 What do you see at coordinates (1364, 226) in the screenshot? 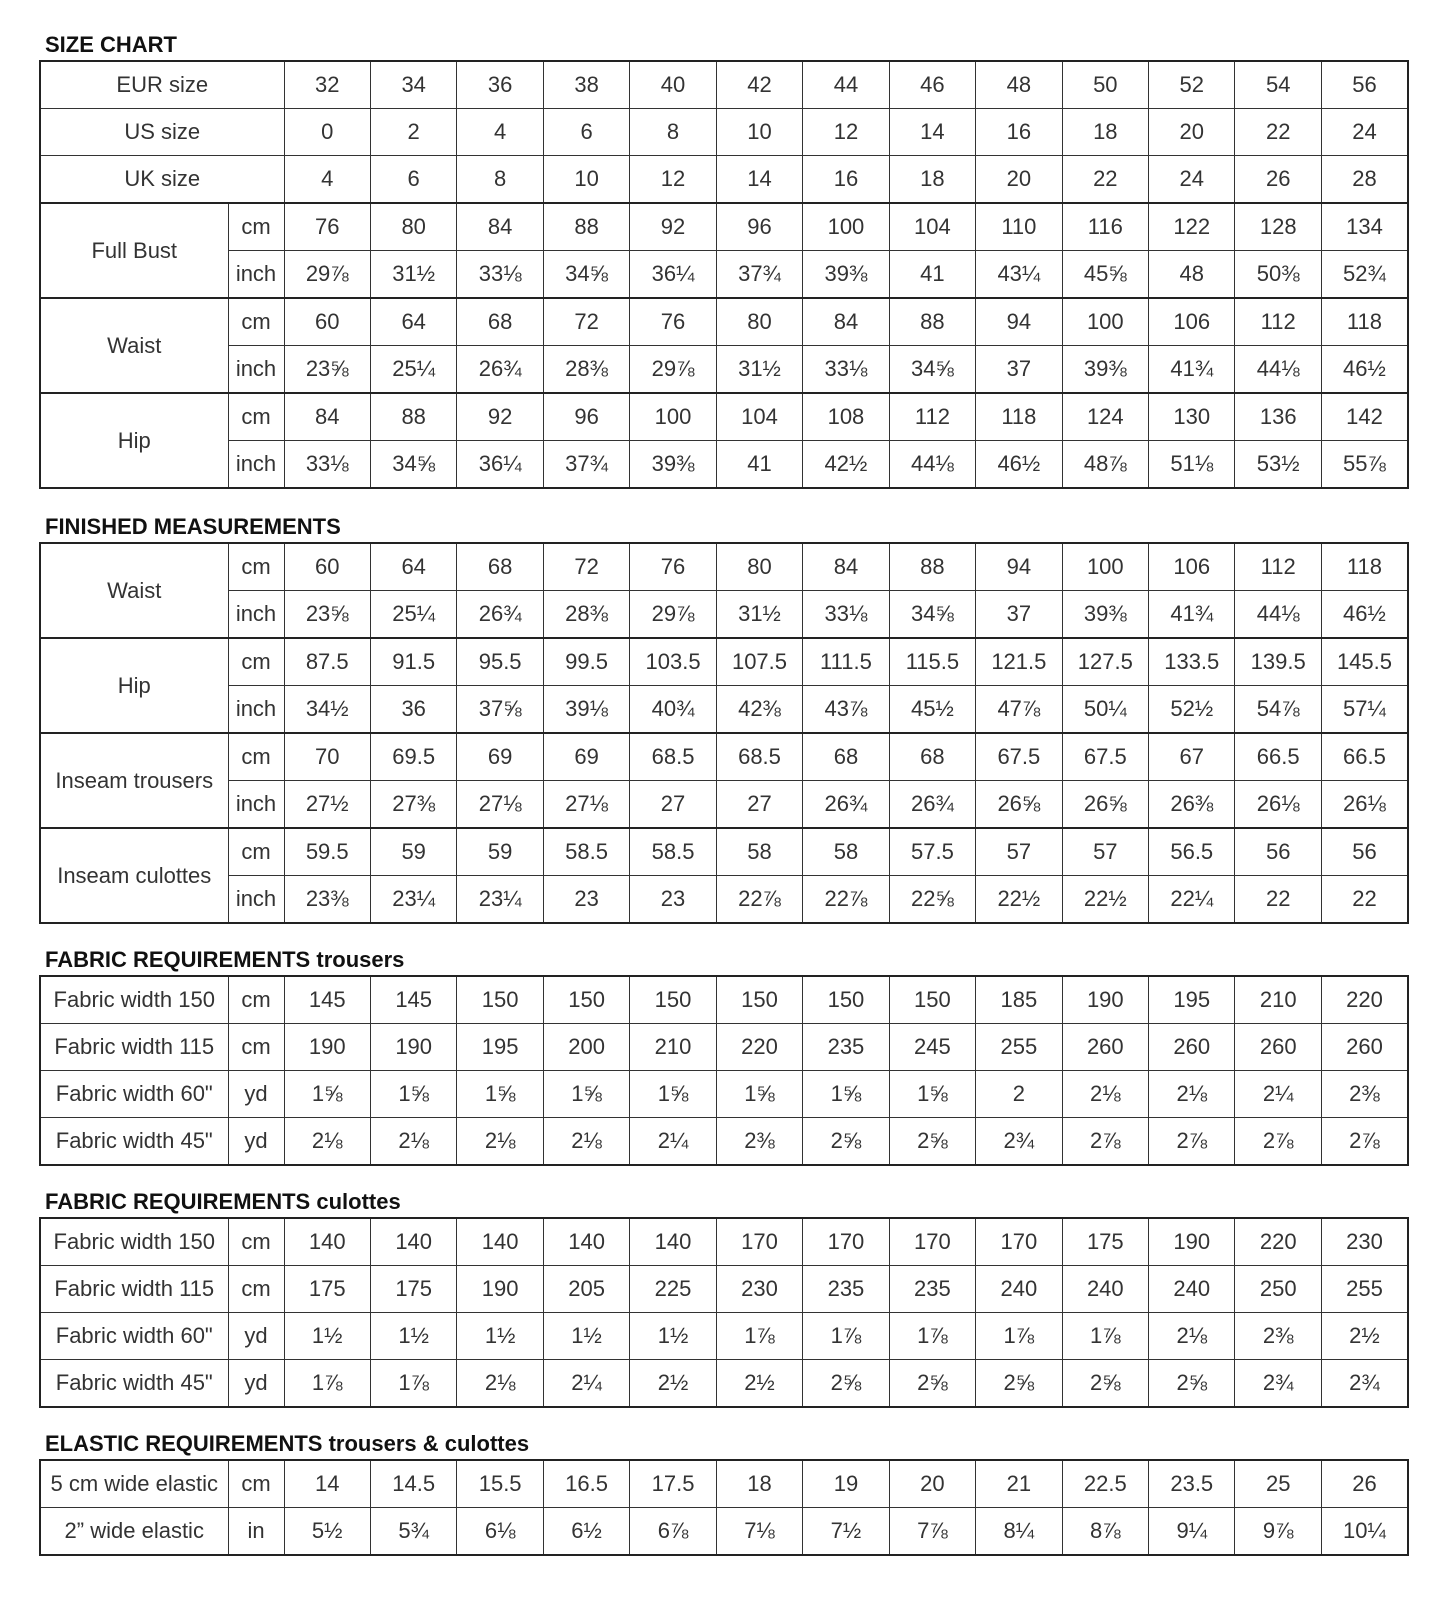
I see `cell-value: 134` at bounding box center [1364, 226].